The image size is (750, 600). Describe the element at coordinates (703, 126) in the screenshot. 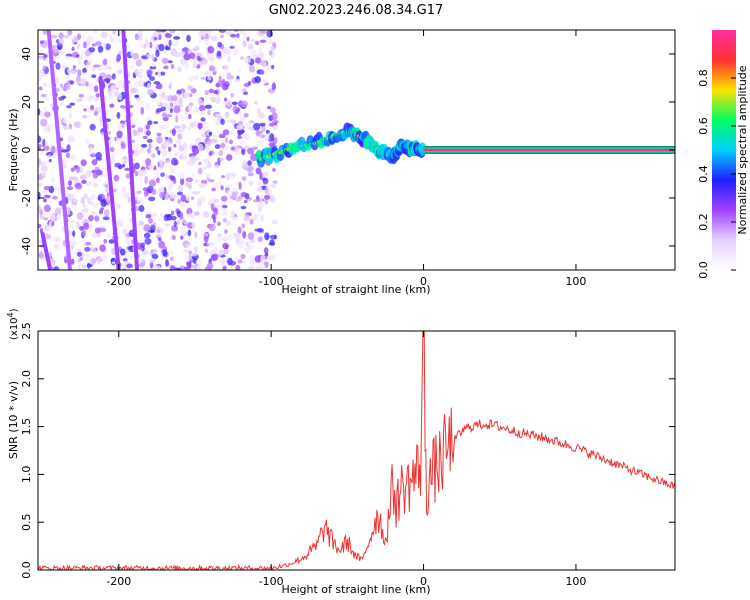

I see `colorbar-tick-label: 0.6` at that location.